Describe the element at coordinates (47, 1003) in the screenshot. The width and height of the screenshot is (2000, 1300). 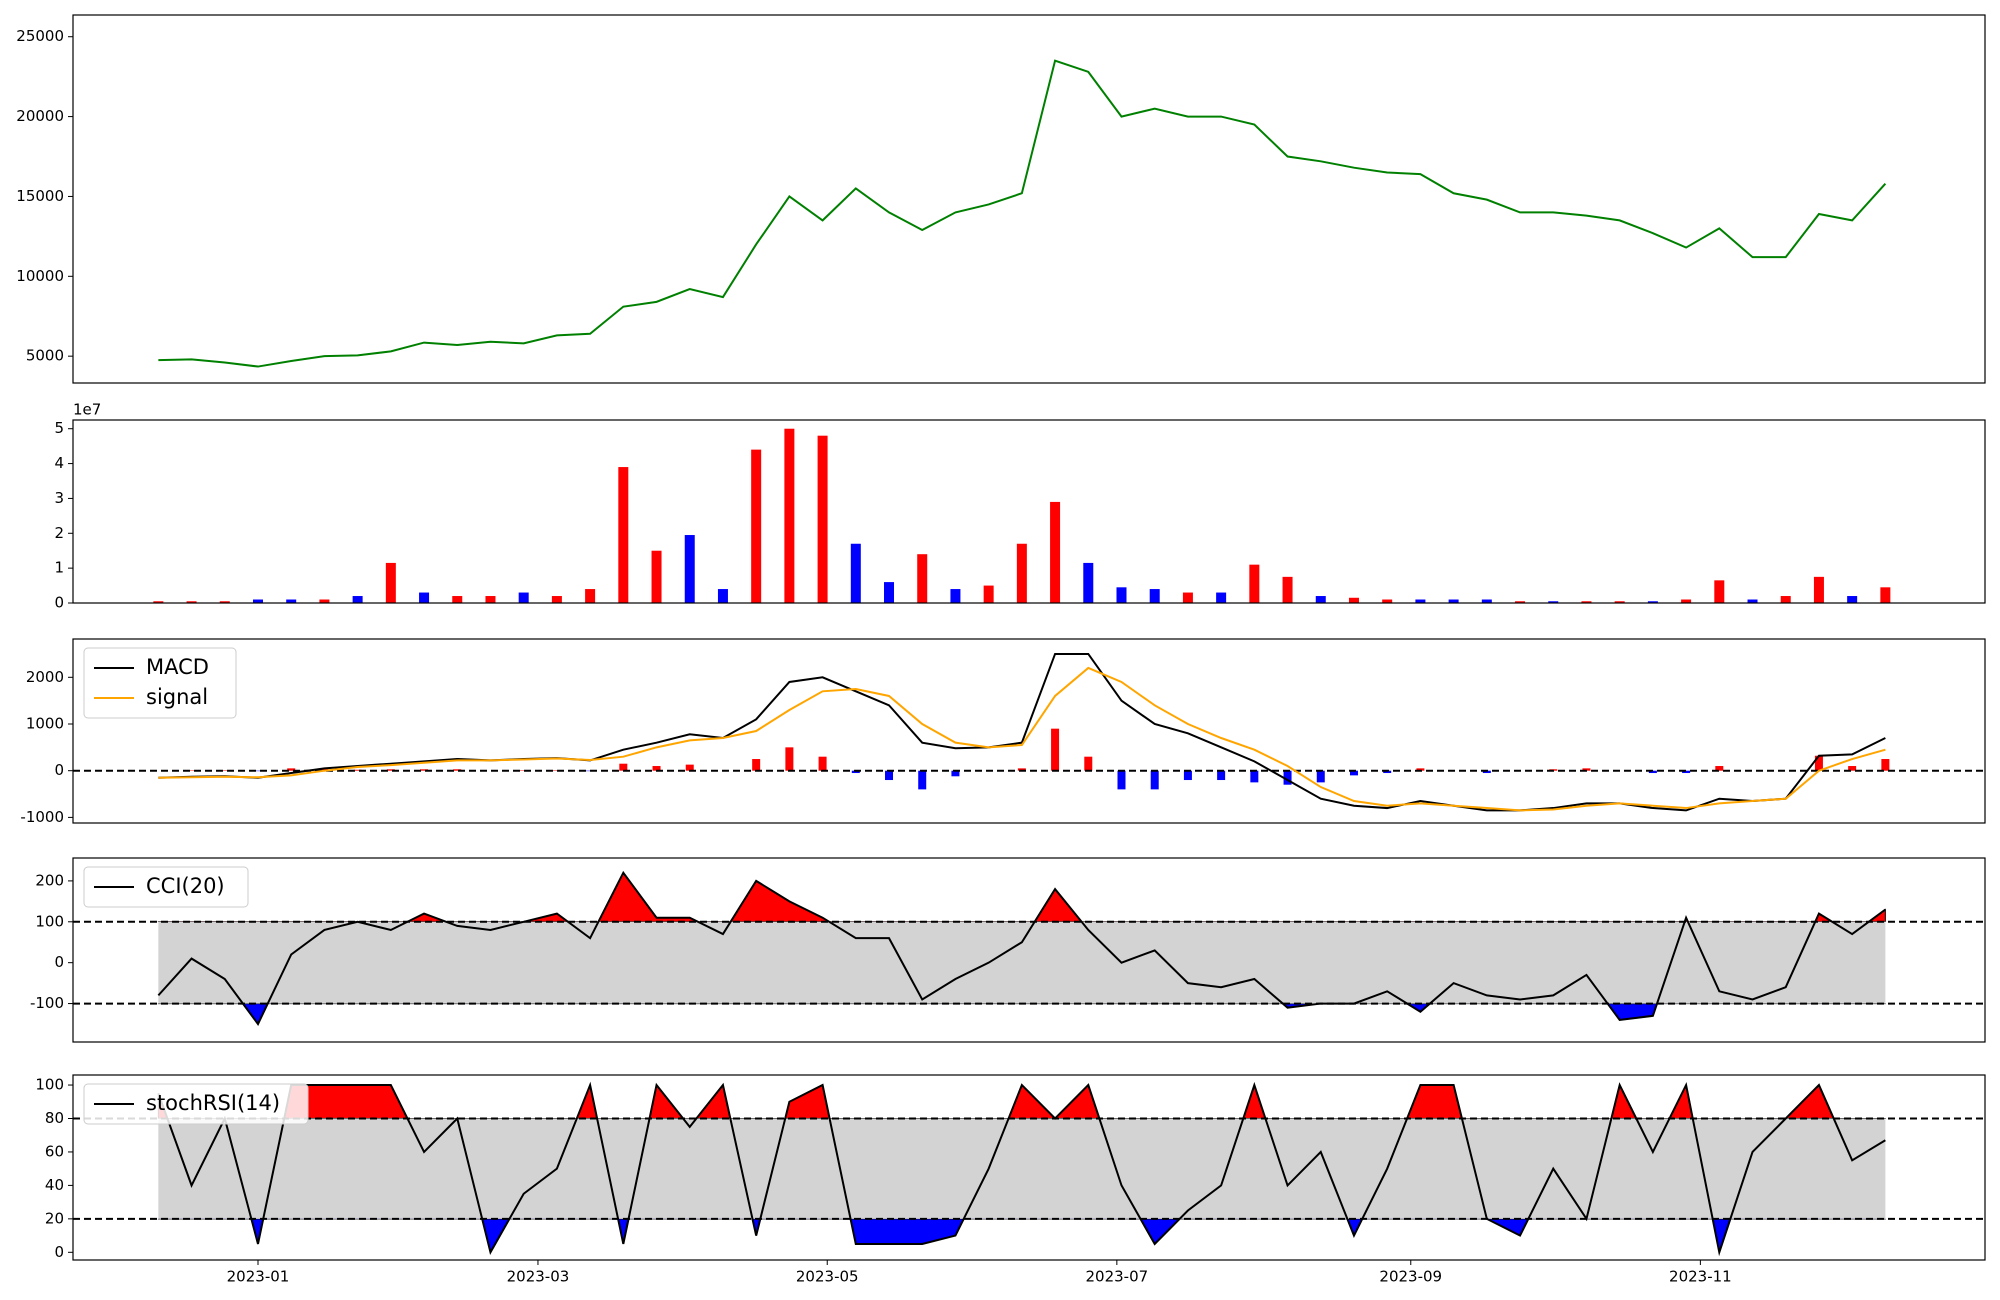
I see `y-tick-label: -100` at that location.